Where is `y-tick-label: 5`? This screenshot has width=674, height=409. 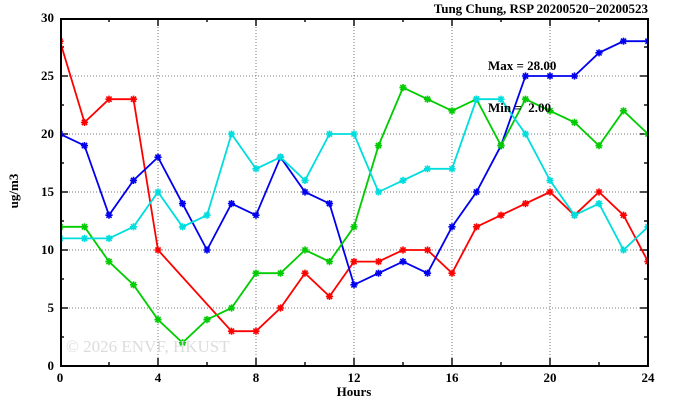 y-tick-label: 5 is located at coordinates (51, 307).